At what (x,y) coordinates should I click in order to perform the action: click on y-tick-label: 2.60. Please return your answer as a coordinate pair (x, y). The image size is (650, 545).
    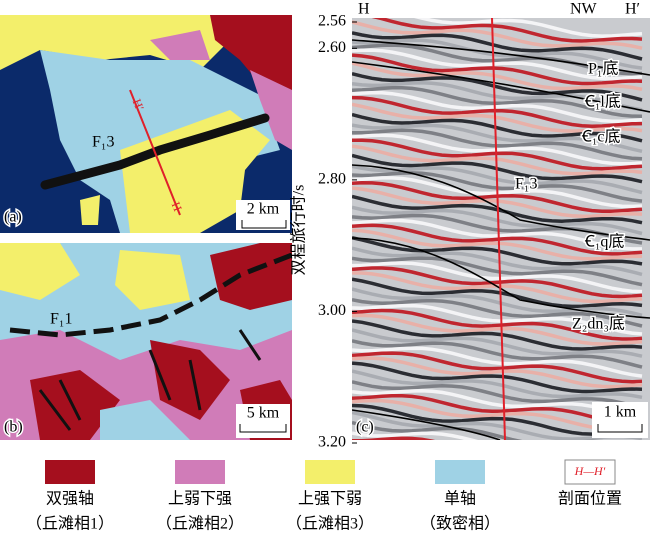
    Looking at the image, I should click on (332, 47).